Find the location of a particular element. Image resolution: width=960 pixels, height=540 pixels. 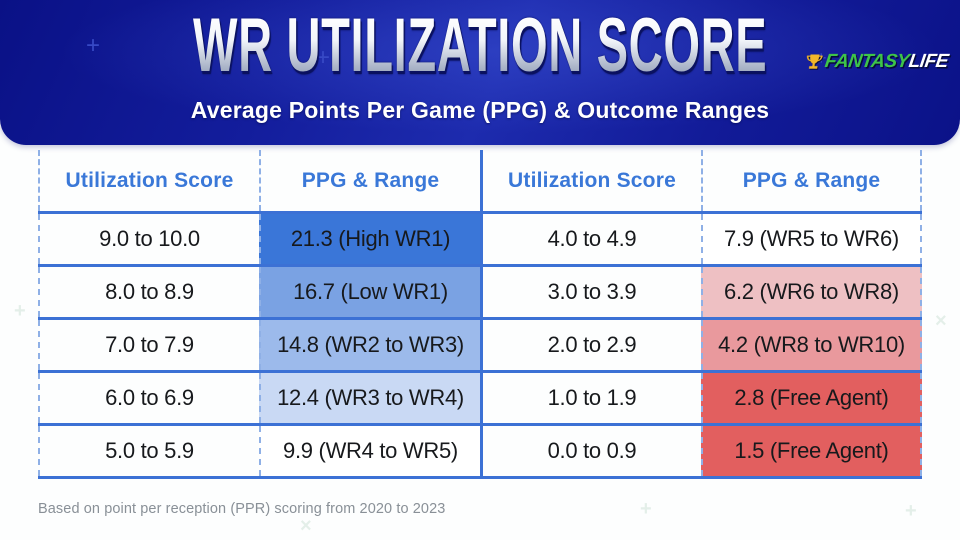

ppg-cell: 21.3 (High WR1) is located at coordinates (369, 239).